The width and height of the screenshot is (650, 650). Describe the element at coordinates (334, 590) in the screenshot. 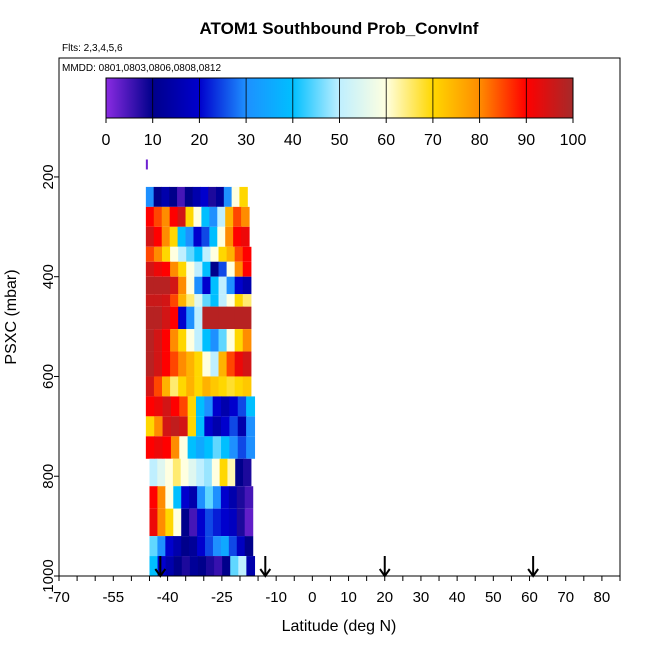

I see `x-axis: -70 -55 -40 -25 -10 0 10 20 30 40 50 60 70 80` at that location.